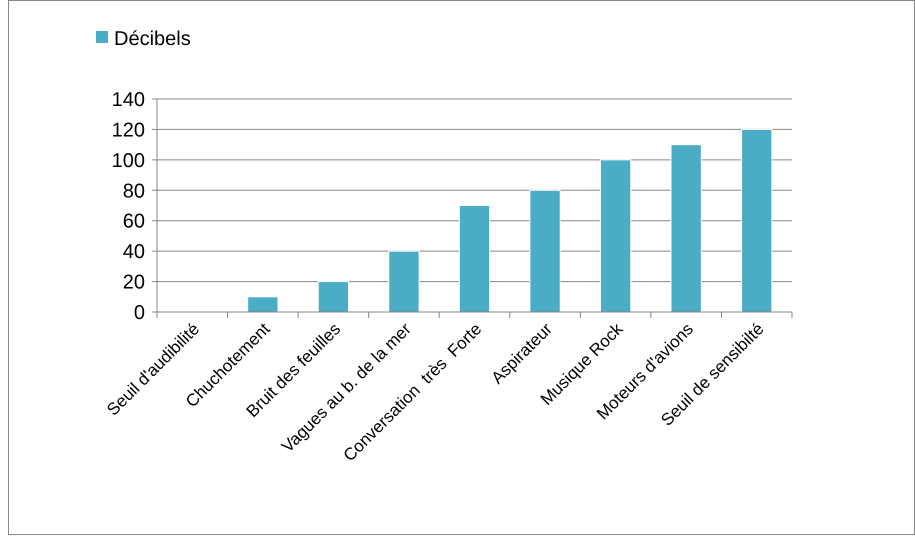 Image resolution: width=915 pixels, height=536 pixels. I want to click on y-tick-label: 100, so click(128, 161).